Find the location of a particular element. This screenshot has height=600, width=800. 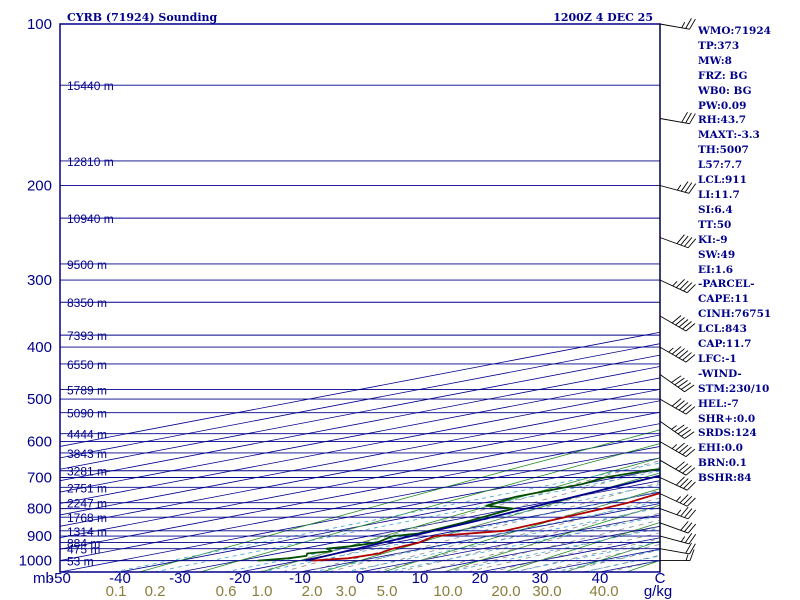

mixing-ratio-label: 3.0 is located at coordinates (346, 591).